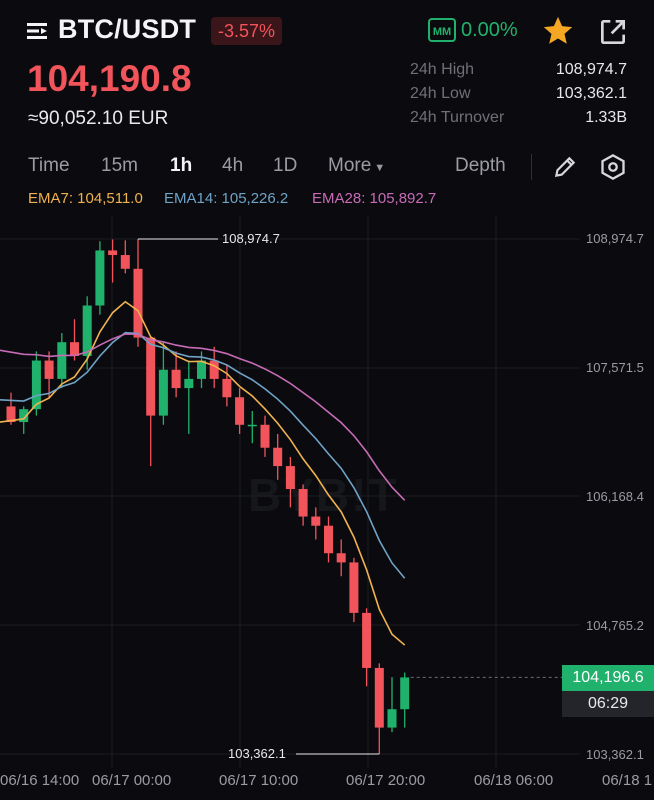  Describe the element at coordinates (285, 165) in the screenshot. I see `tab-1d: 1D` at that location.